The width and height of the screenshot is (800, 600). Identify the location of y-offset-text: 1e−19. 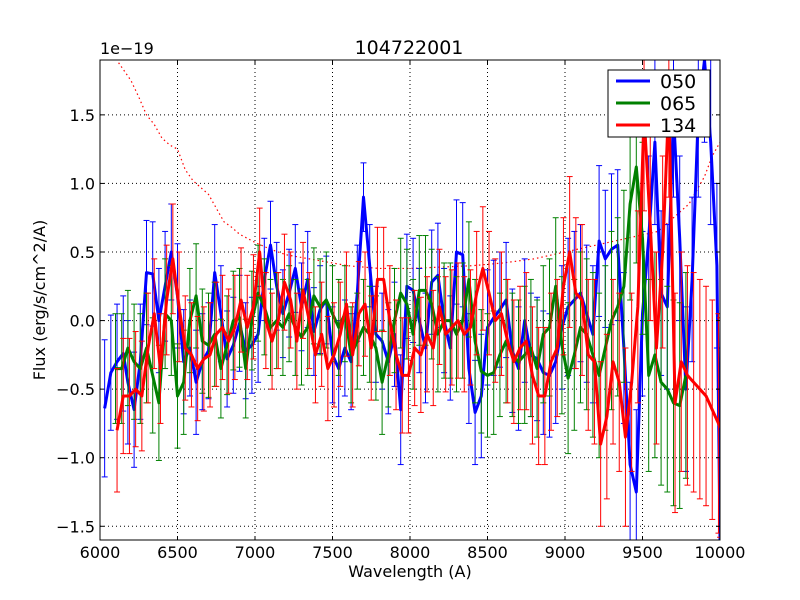
(127, 48).